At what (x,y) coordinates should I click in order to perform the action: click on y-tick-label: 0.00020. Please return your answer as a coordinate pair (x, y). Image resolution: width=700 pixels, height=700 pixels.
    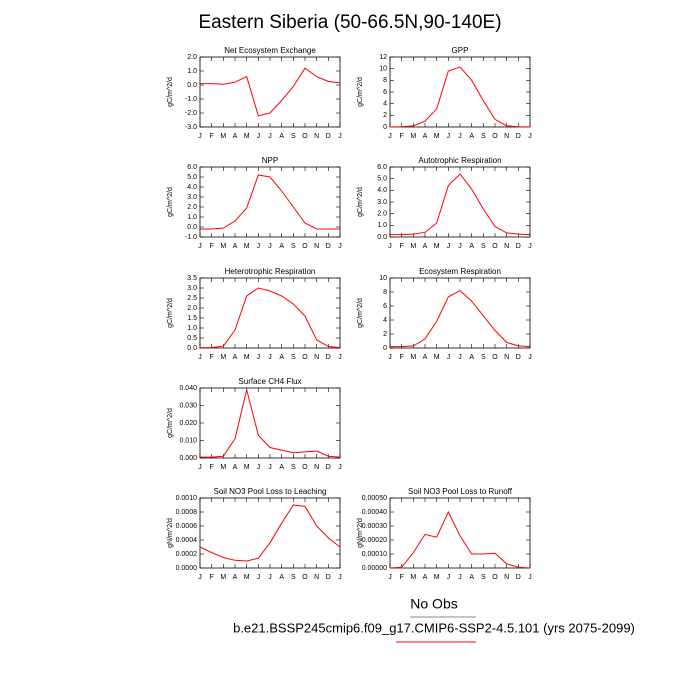
    Looking at the image, I should click on (374, 540).